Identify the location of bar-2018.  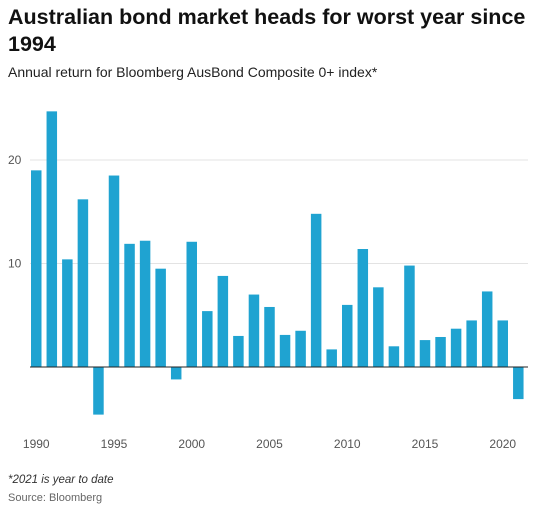
(471, 343).